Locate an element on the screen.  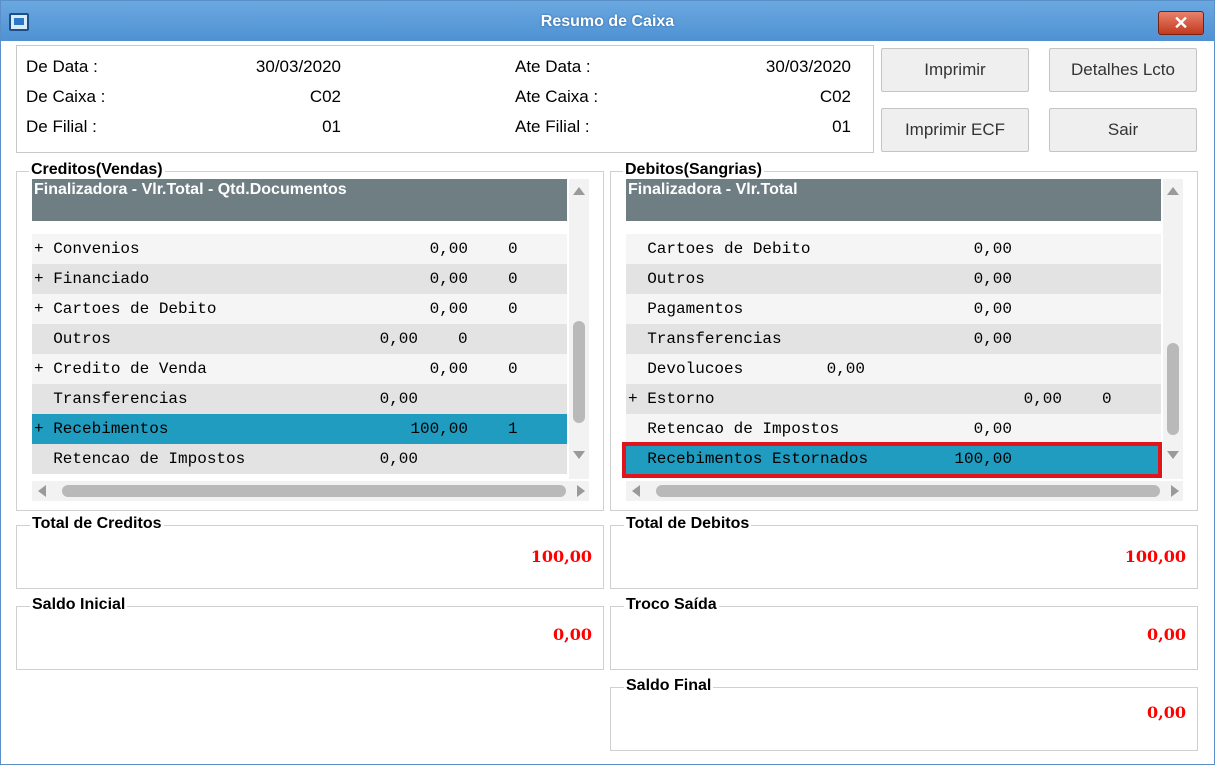
creditos-hscroll is located at coordinates (310, 491).